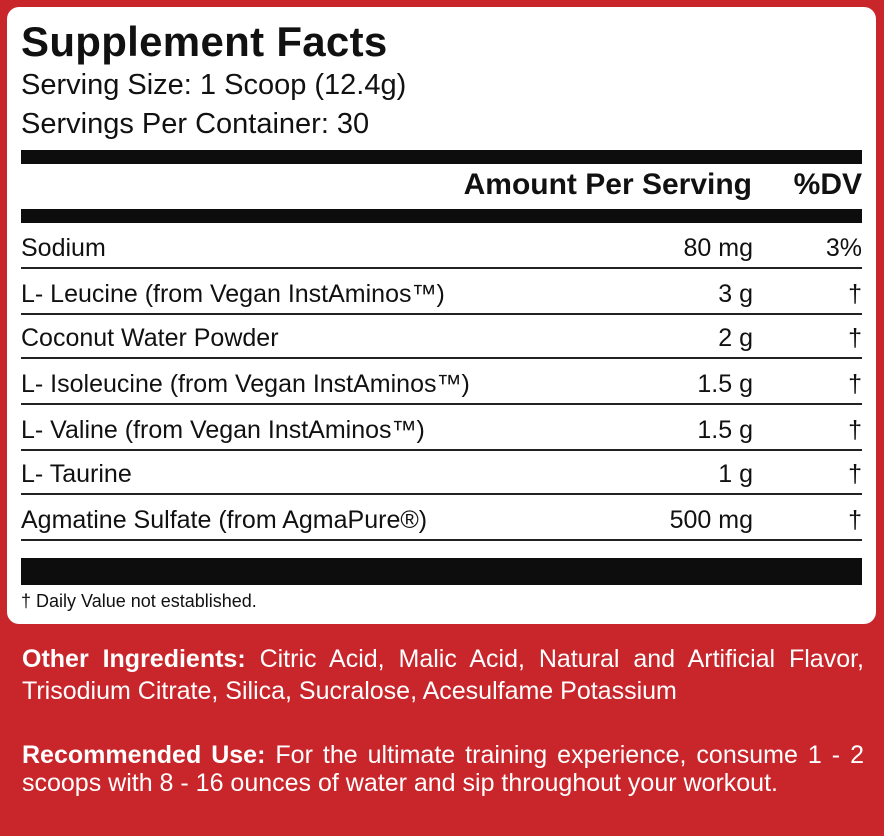 The width and height of the screenshot is (884, 836). I want to click on header-daily-value: %DV, so click(827, 184).